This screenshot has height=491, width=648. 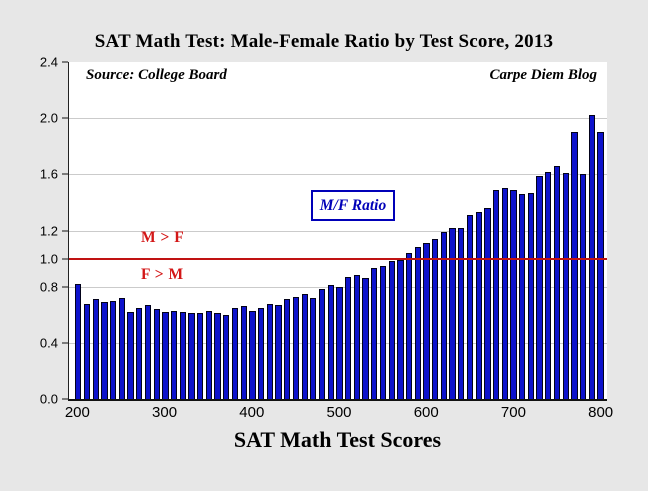 I want to click on x-axis: 200 300 400 500 600 700 800, so click(x=339, y=414).